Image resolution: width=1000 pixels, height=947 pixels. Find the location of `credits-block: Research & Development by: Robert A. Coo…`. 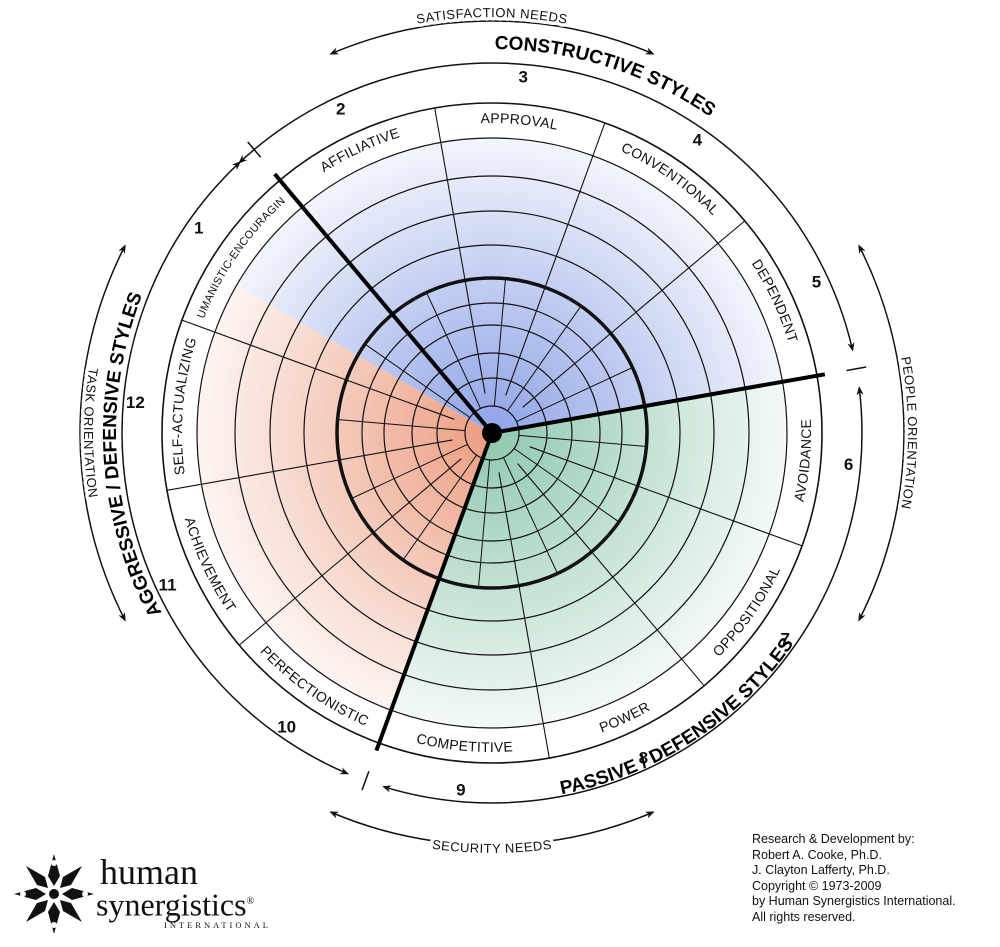

credits-block: Research & Development by: Robert A. Coo… is located at coordinates (854, 879).